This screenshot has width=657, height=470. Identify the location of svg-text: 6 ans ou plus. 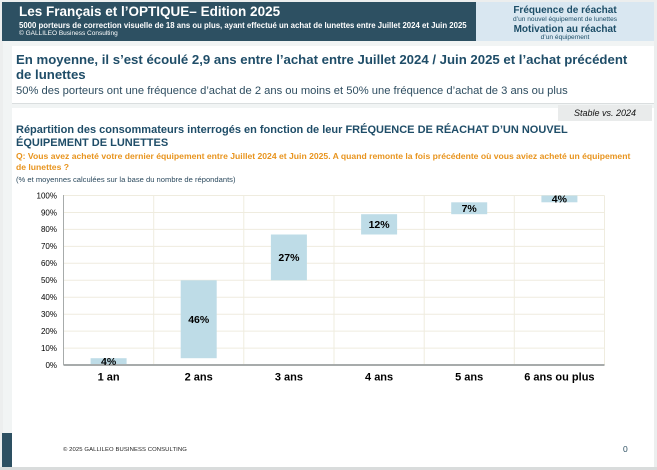
(559, 378).